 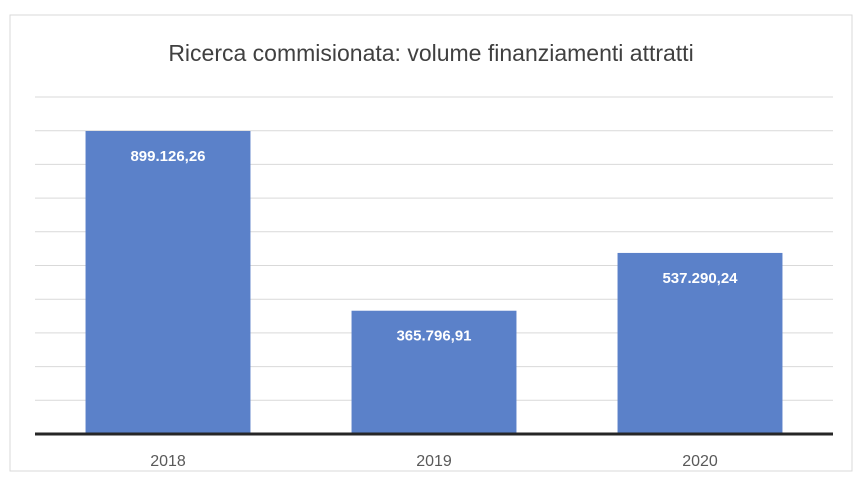 What do you see at coordinates (700, 278) in the screenshot?
I see `data-label: 537.290,24` at bounding box center [700, 278].